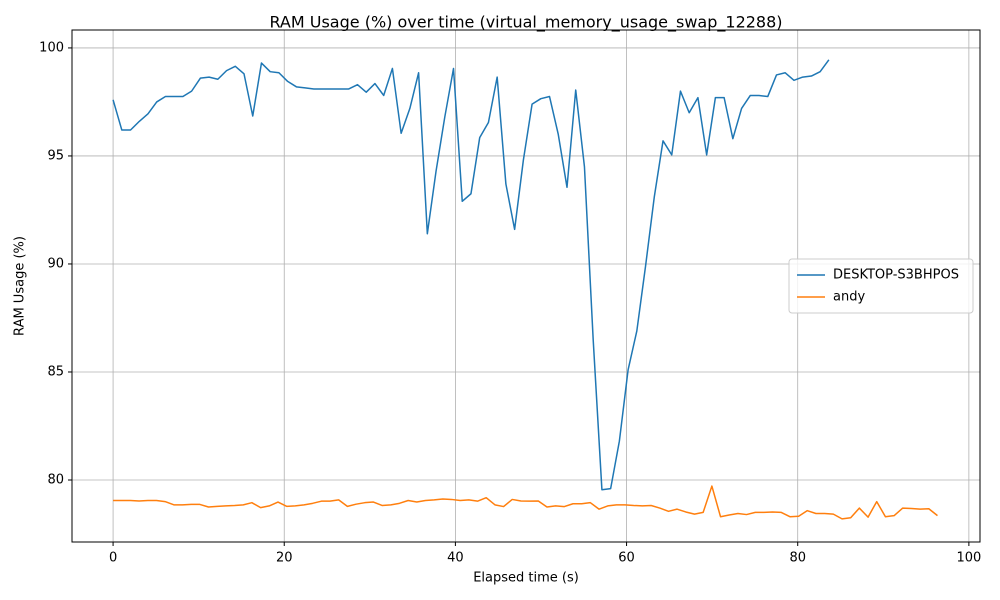 The height and width of the screenshot is (600, 1000). What do you see at coordinates (896, 275) in the screenshot?
I see `legend-label: DESKTOP-S3BHPOS` at bounding box center [896, 275].